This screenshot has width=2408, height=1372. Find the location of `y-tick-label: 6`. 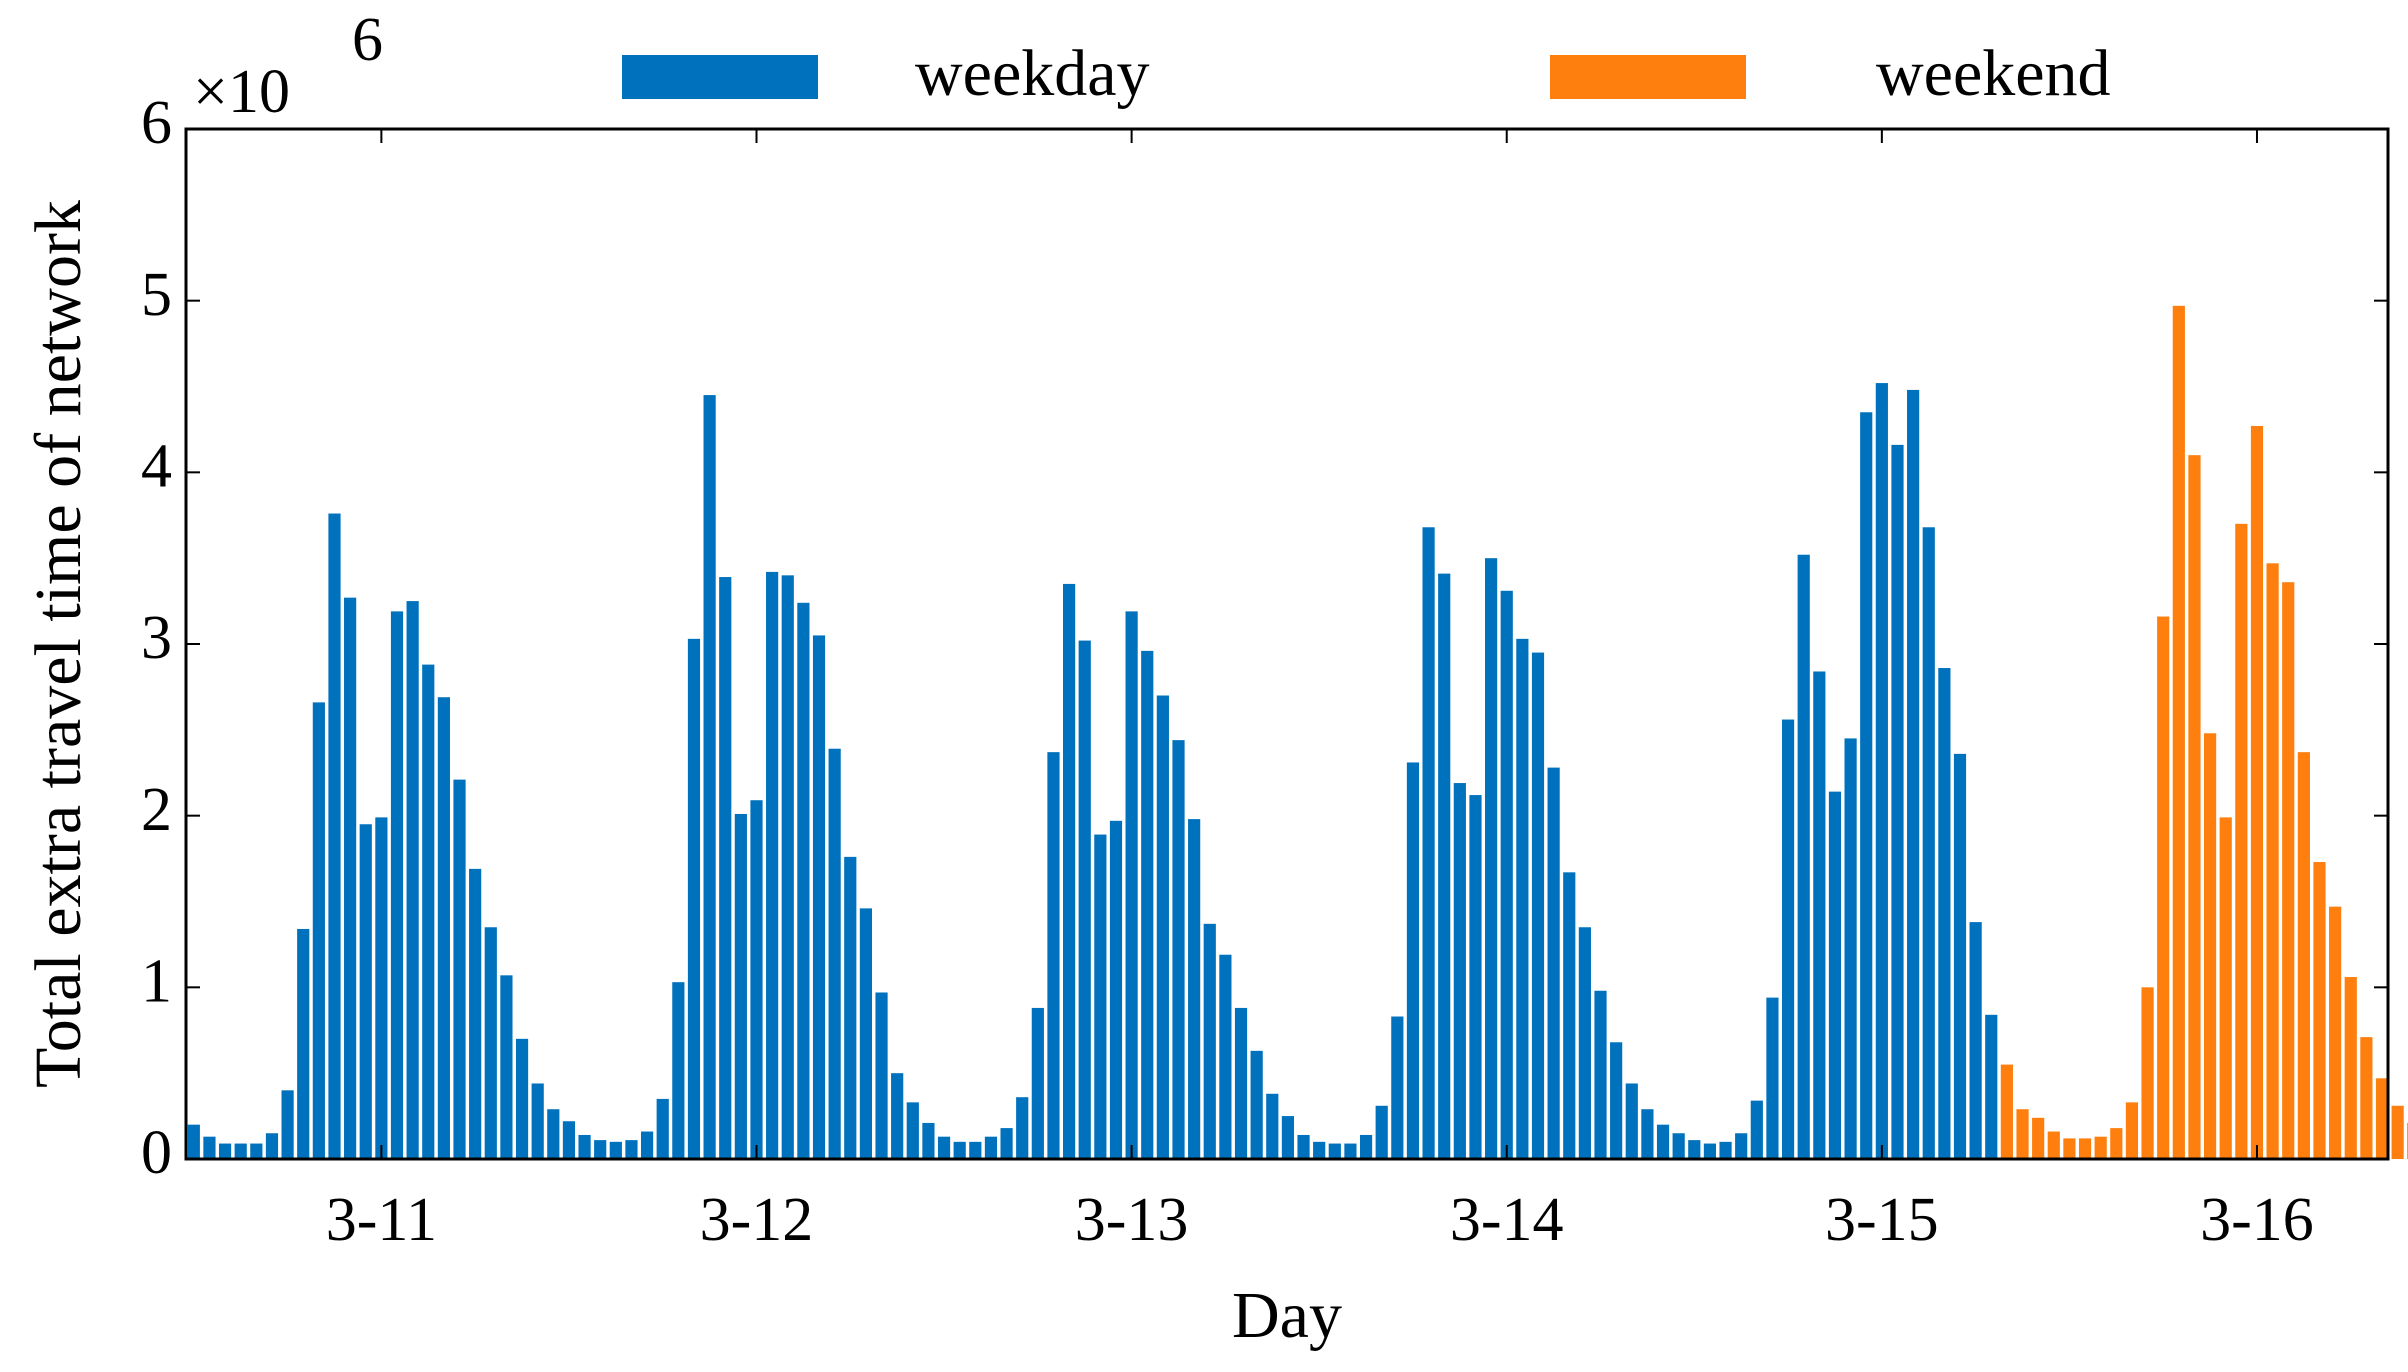

y-tick-label: 6 is located at coordinates (156, 123).